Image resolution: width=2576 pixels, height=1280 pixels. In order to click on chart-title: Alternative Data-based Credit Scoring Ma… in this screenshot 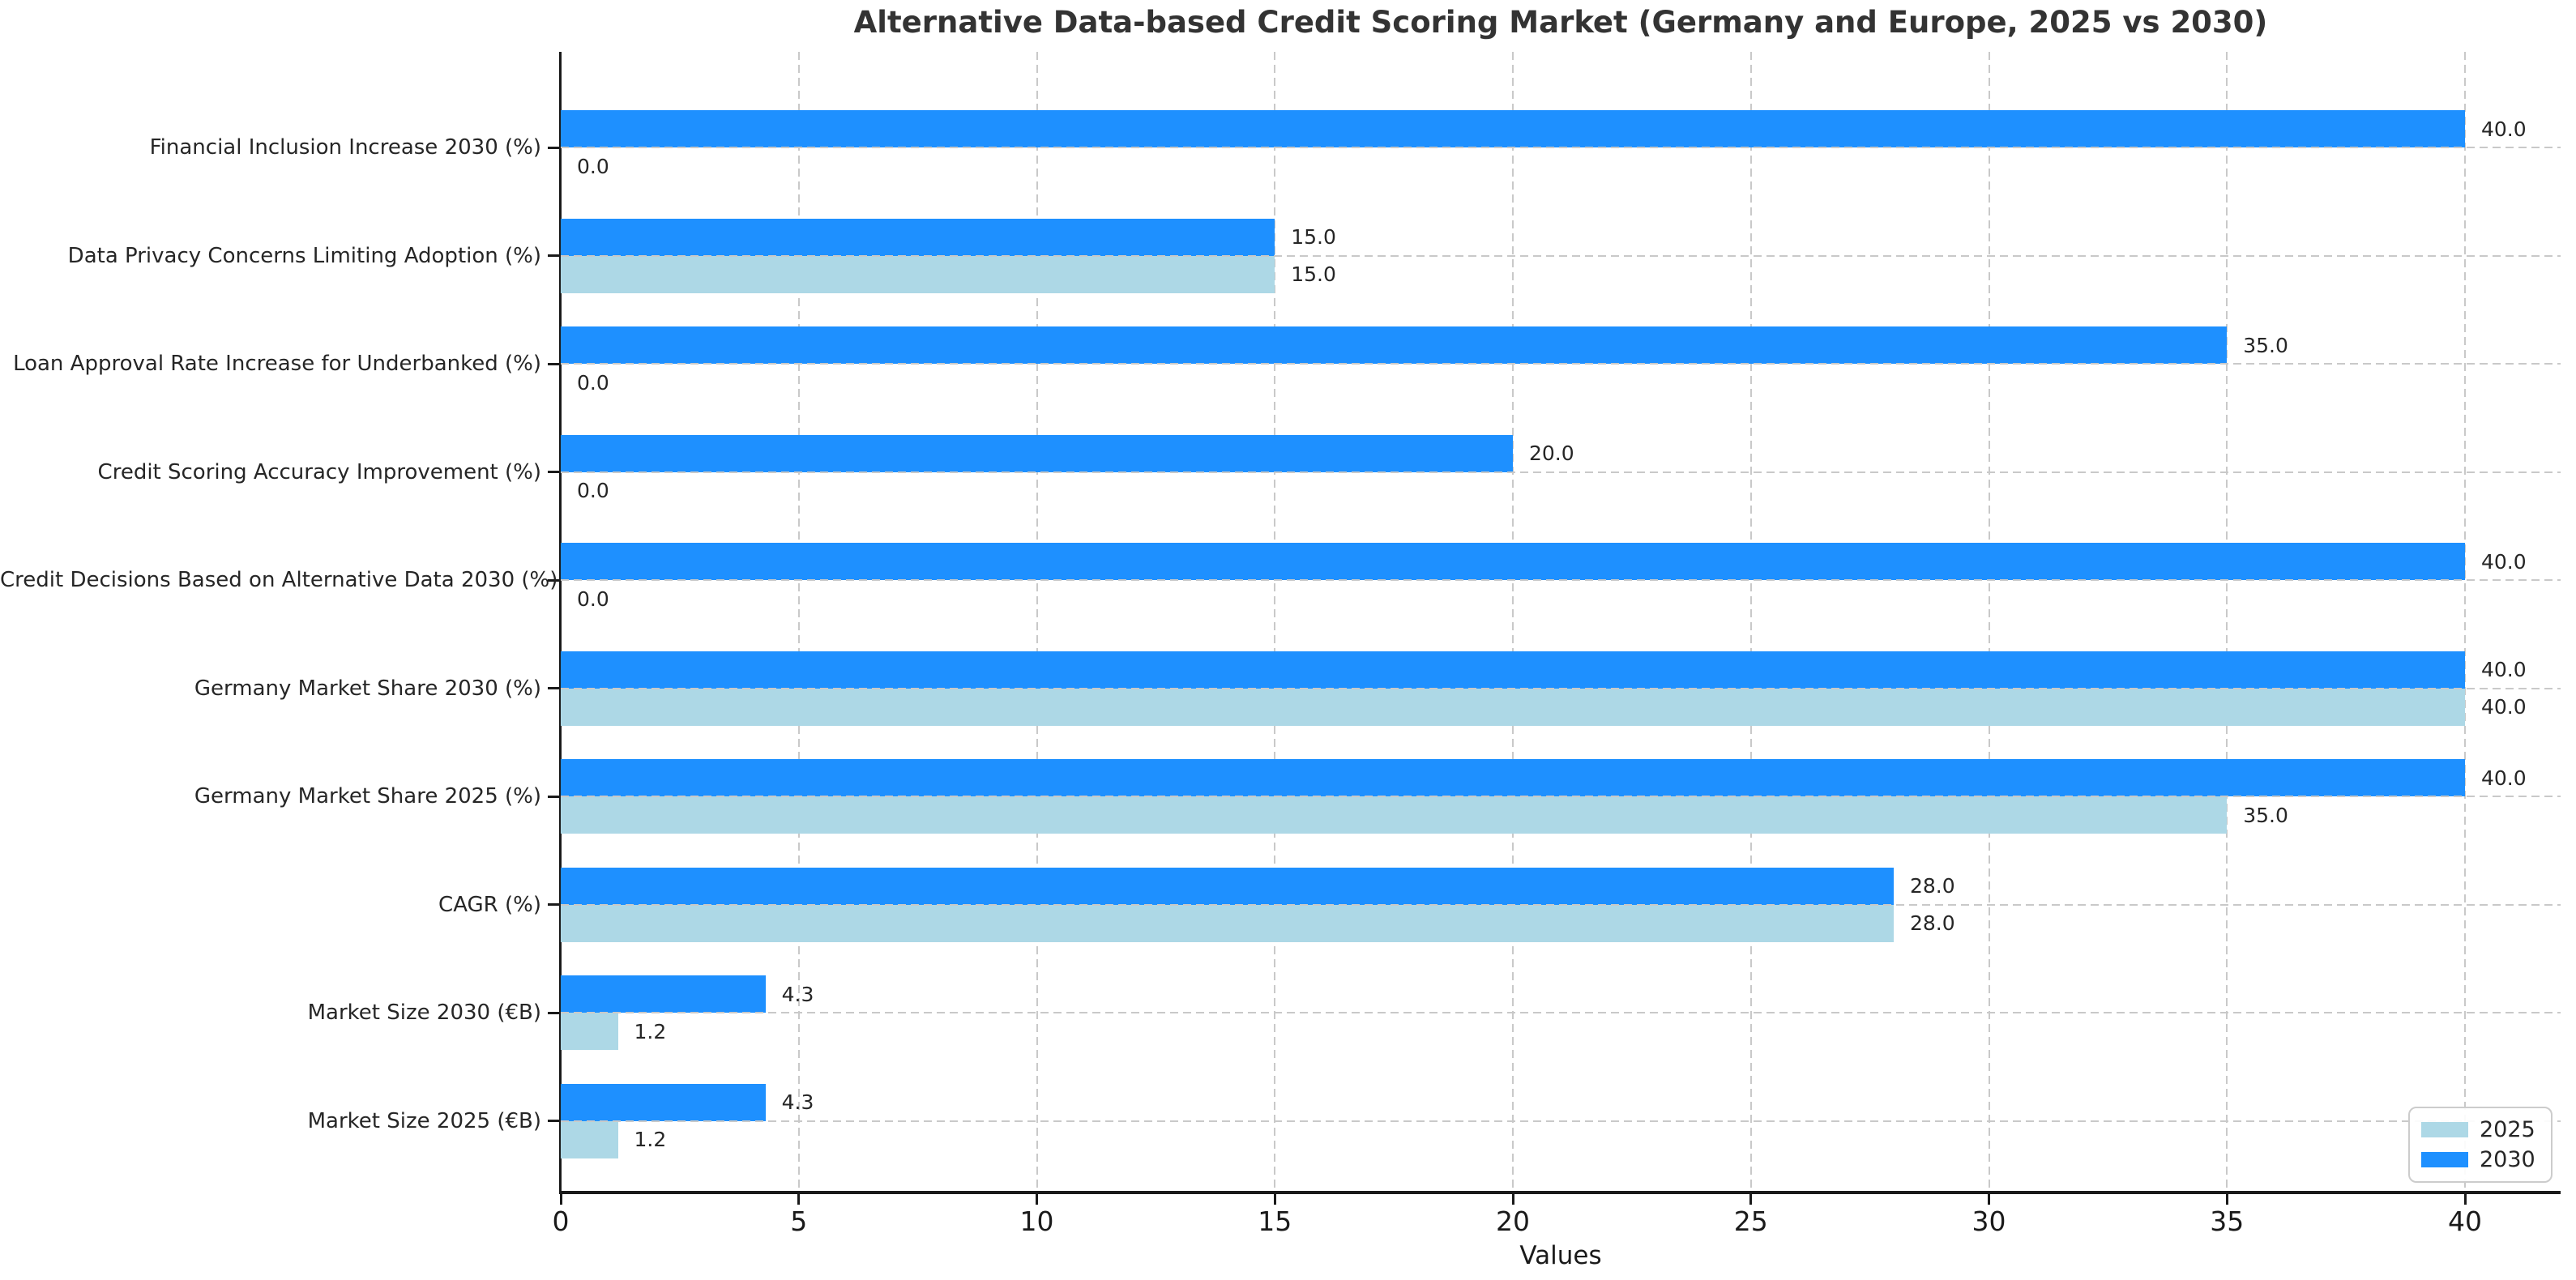, I will do `click(1560, 22)`.